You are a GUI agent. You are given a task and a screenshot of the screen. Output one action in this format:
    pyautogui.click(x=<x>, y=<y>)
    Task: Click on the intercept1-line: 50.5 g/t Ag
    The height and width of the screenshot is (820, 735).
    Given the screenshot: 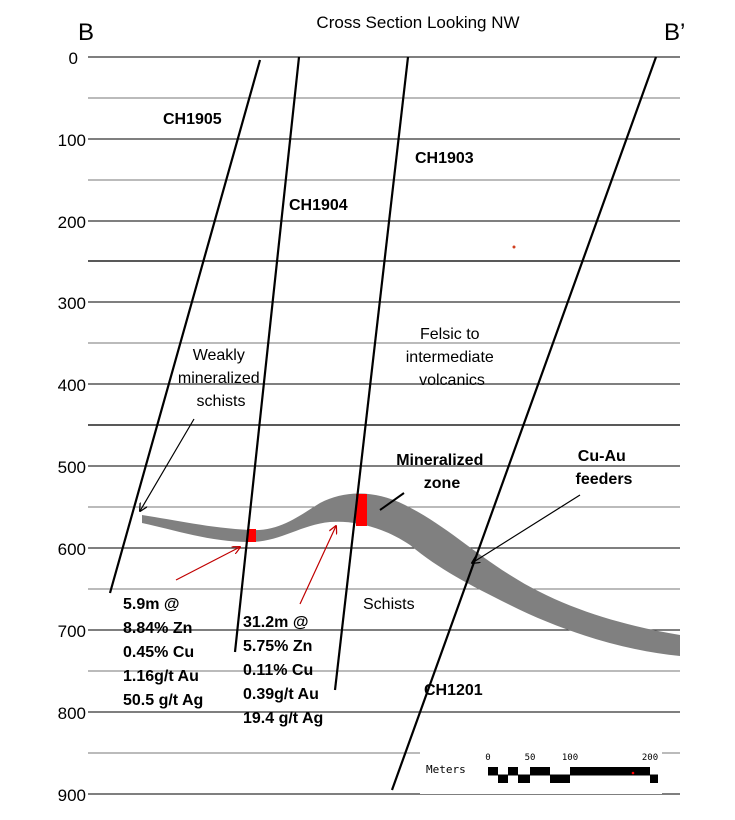 What is the action you would take?
    pyautogui.click(x=163, y=700)
    